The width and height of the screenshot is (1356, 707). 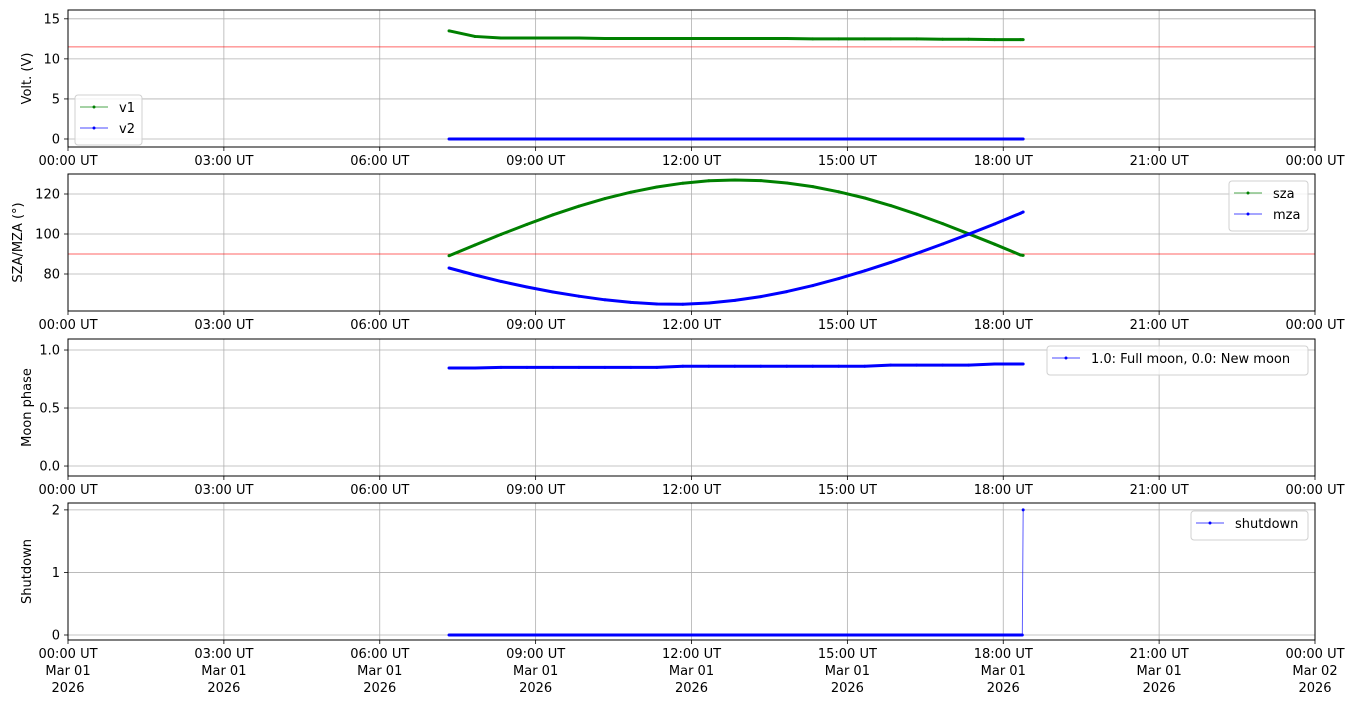 What do you see at coordinates (94, 128) in the screenshot?
I see `legend-marker-v2` at bounding box center [94, 128].